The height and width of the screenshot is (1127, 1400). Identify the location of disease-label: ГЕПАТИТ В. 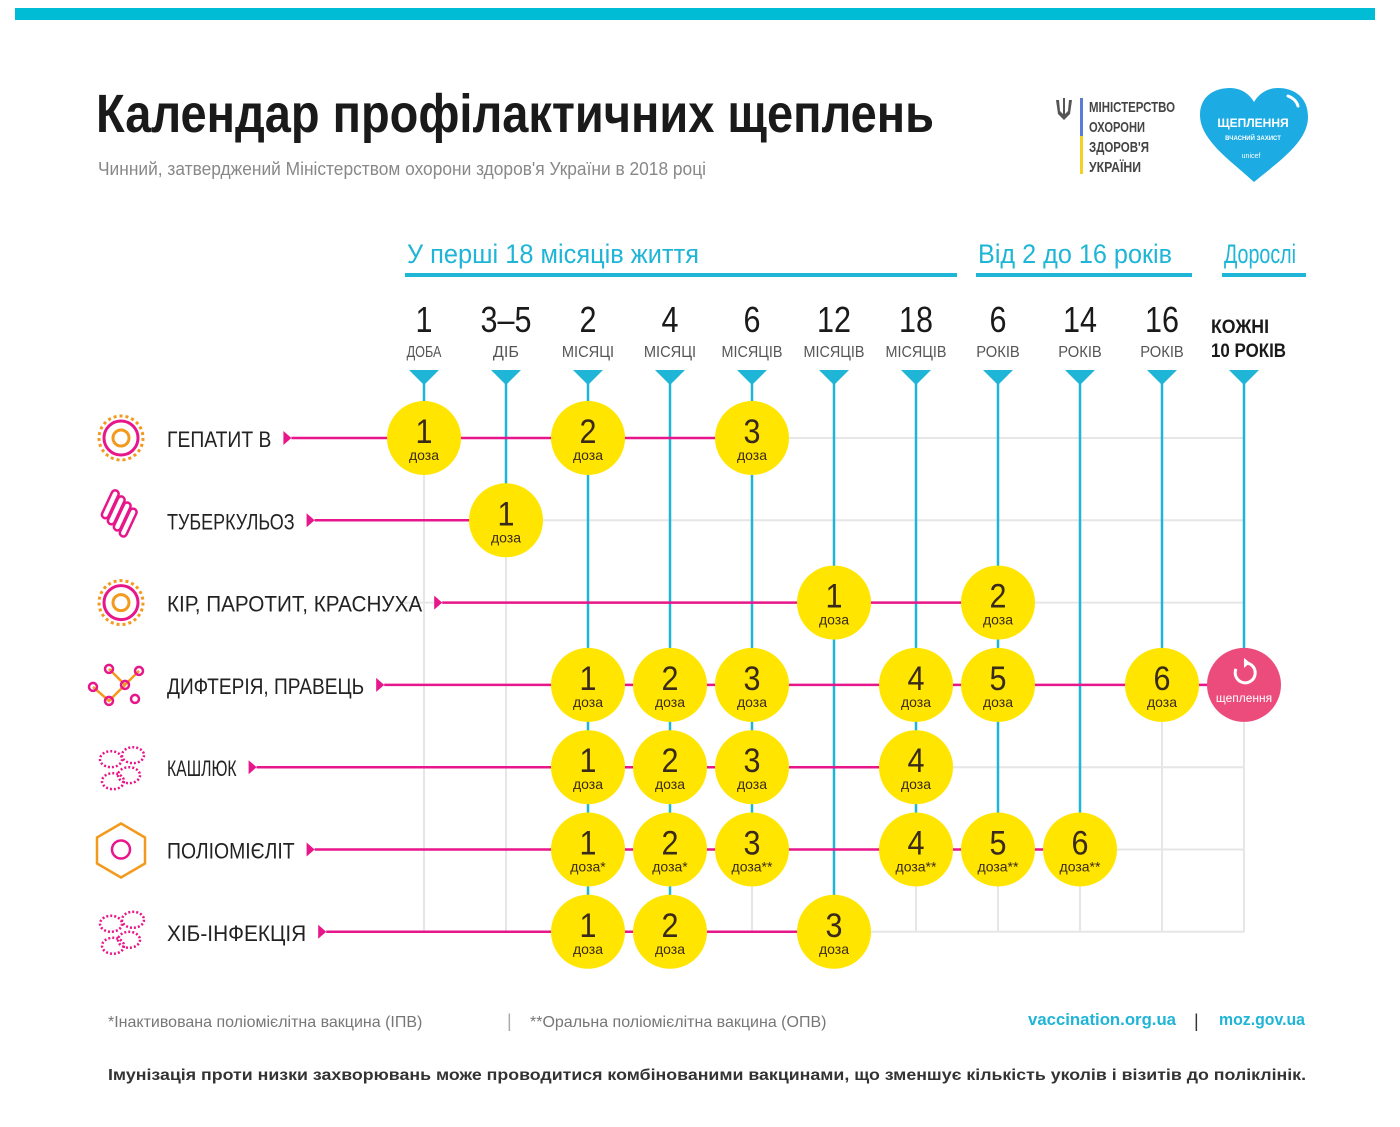
(219, 439).